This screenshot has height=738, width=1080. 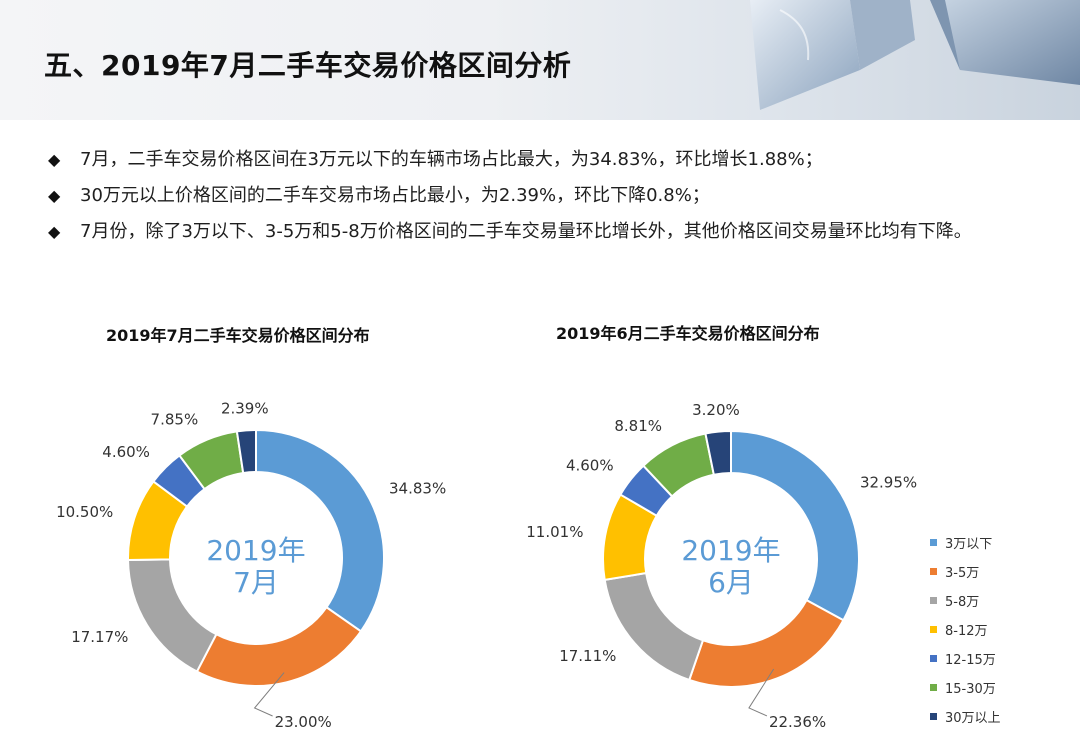 What do you see at coordinates (970, 689) in the screenshot?
I see `legend-label: 15-30万` at bounding box center [970, 689].